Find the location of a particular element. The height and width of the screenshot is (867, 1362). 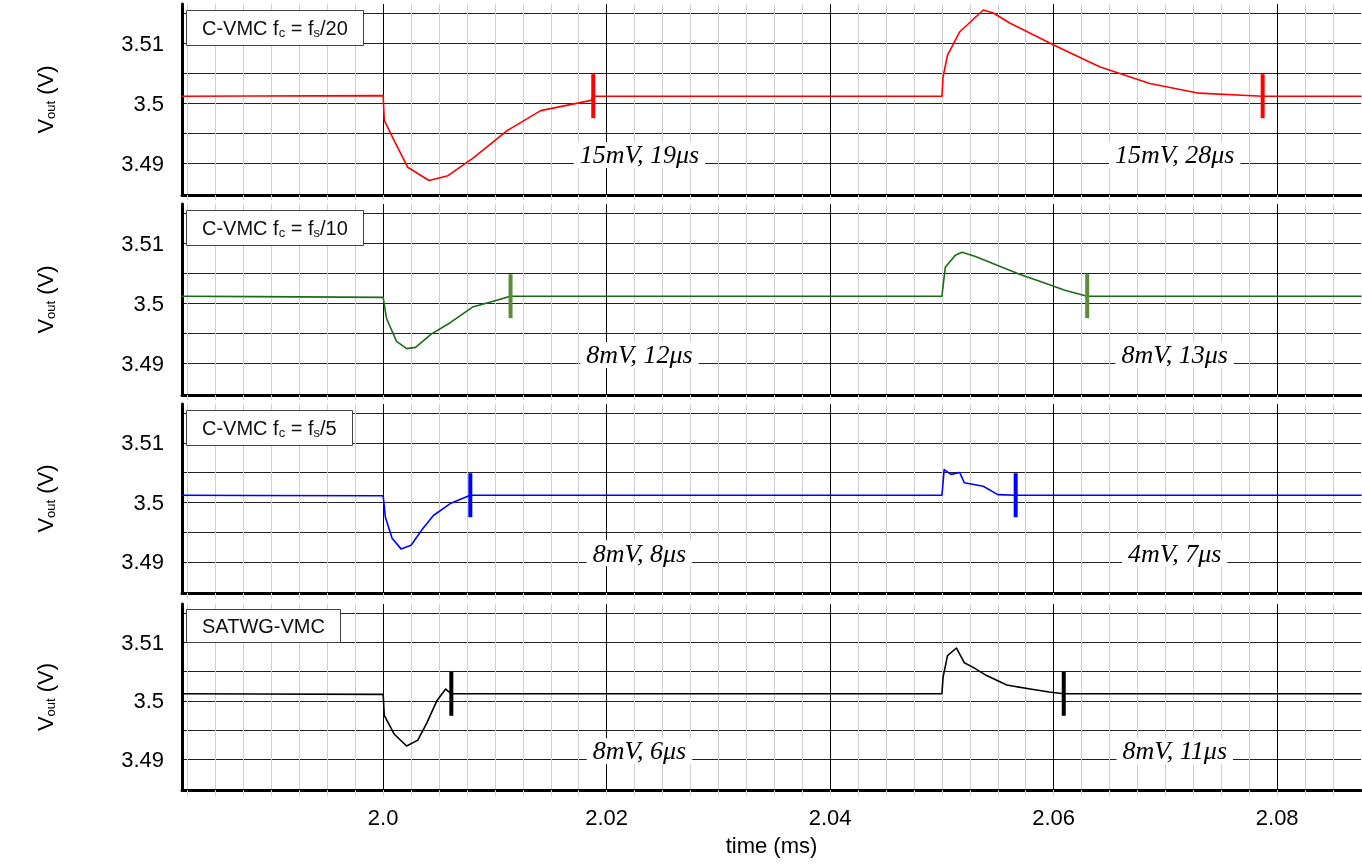

annotation: 8mV, 11μs is located at coordinates (1174, 751).